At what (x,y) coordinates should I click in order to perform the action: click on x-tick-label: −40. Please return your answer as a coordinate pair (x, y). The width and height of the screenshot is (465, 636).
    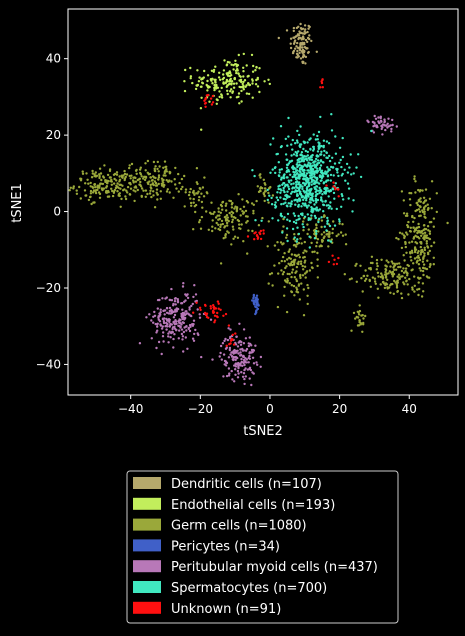
    Looking at the image, I should click on (130, 409).